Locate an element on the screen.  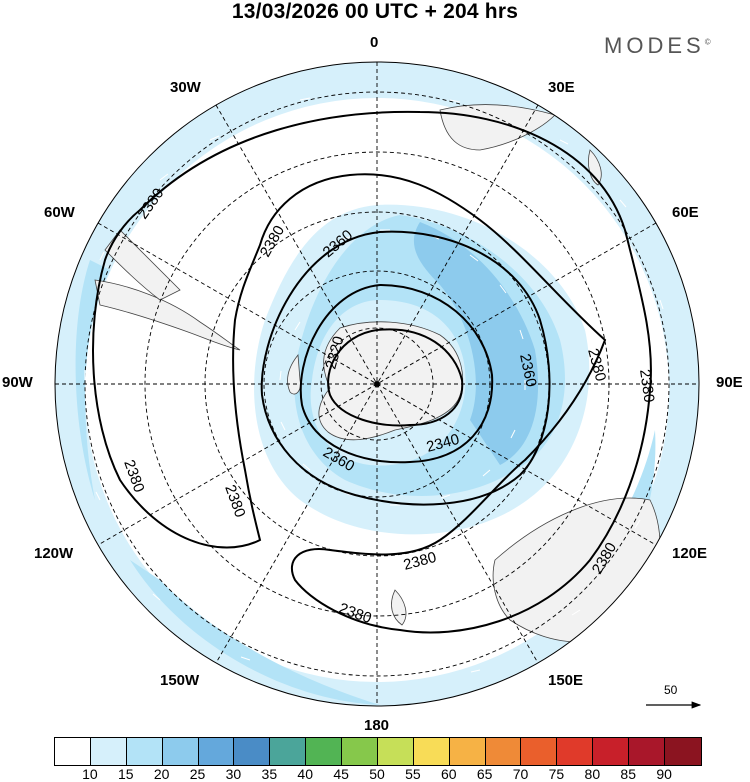
colorbar-tick-label: 30 is located at coordinates (233, 774).